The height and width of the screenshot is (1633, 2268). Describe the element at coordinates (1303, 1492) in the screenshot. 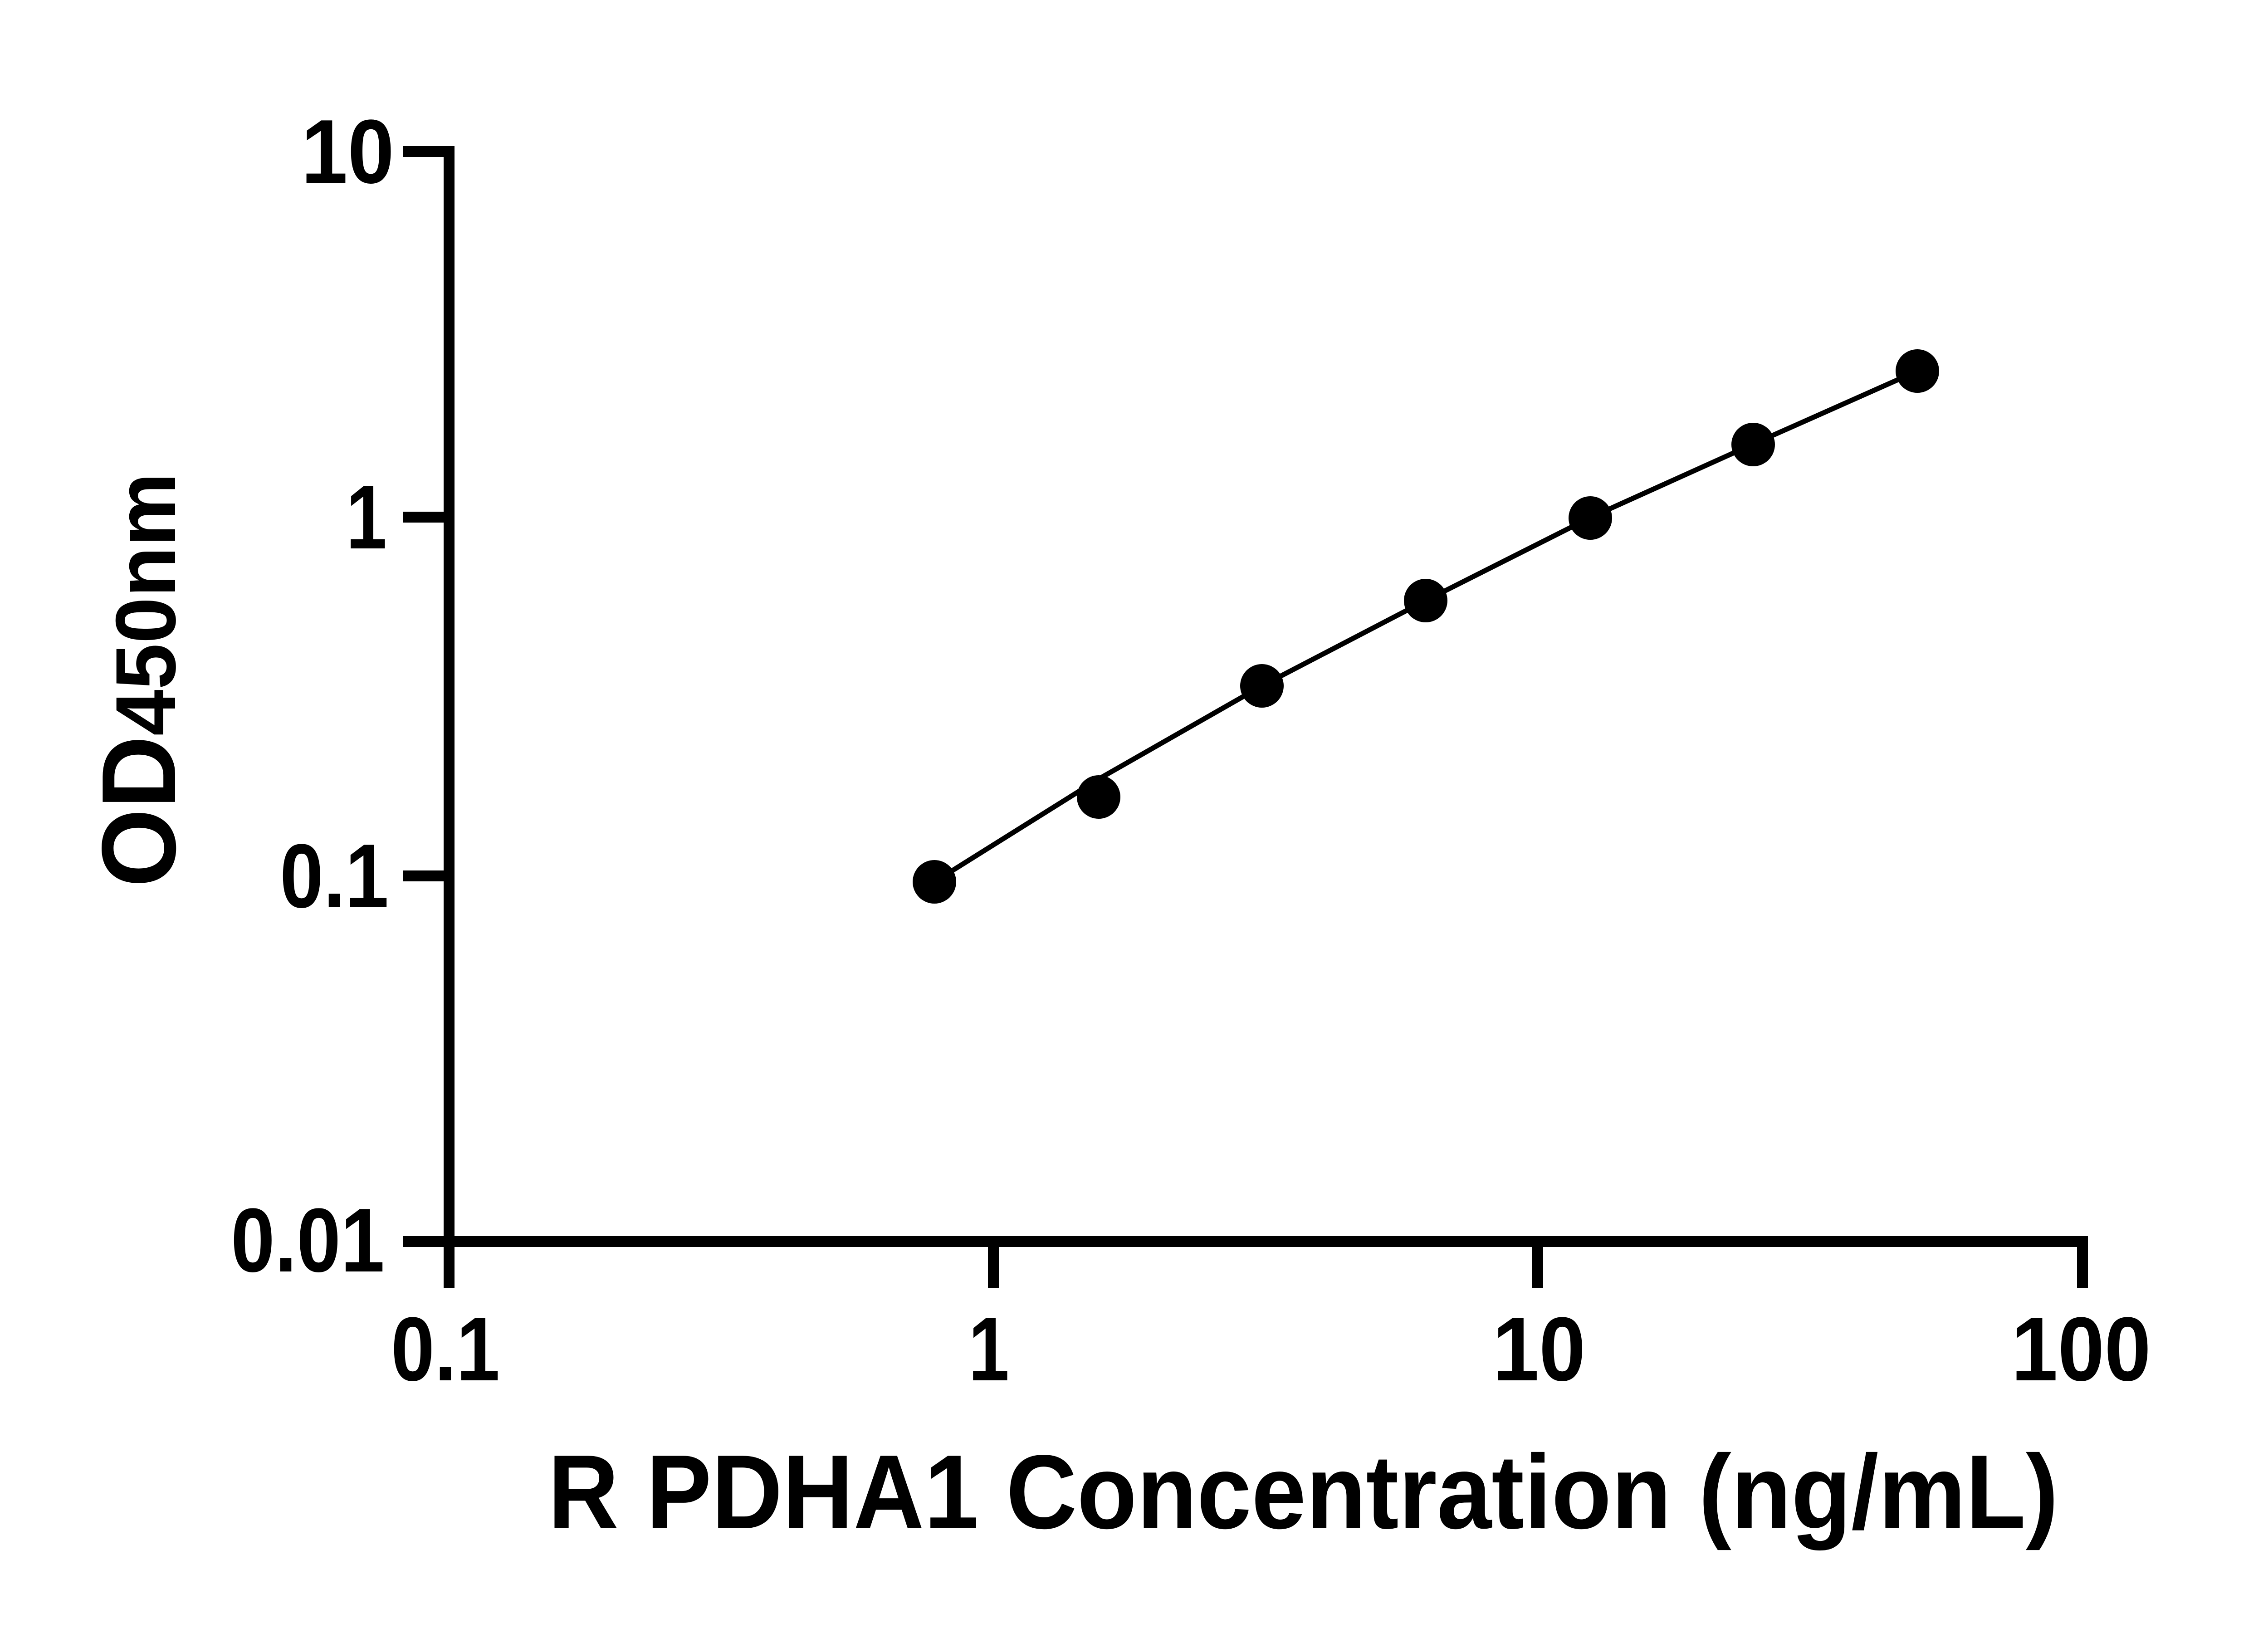

I see `svg-text: R PDHA1 Concentration (ng/mL)` at that location.